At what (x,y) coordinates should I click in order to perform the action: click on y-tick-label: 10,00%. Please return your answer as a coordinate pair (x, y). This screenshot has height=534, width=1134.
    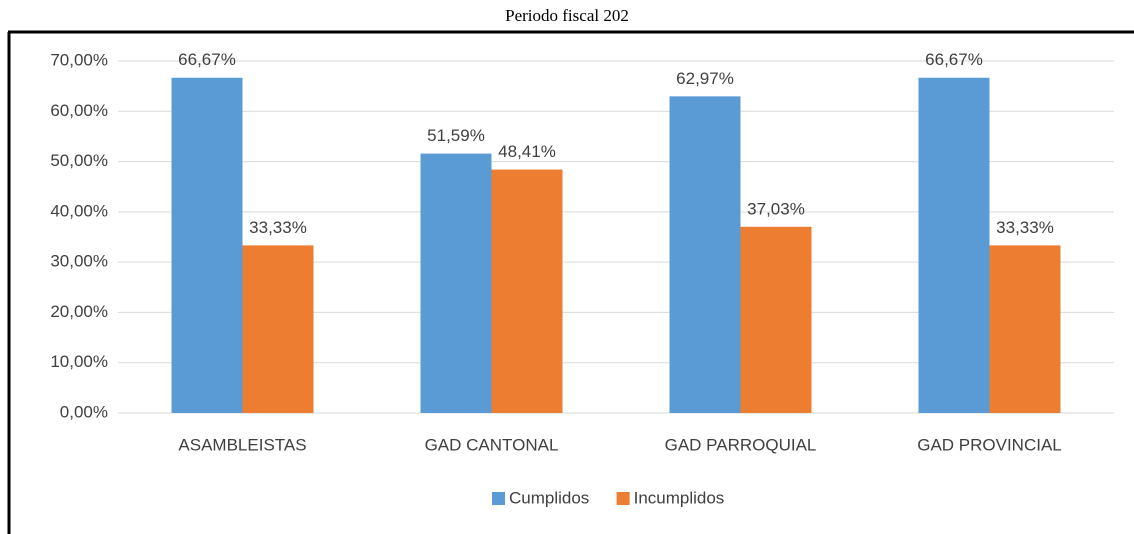
    Looking at the image, I should click on (79, 361).